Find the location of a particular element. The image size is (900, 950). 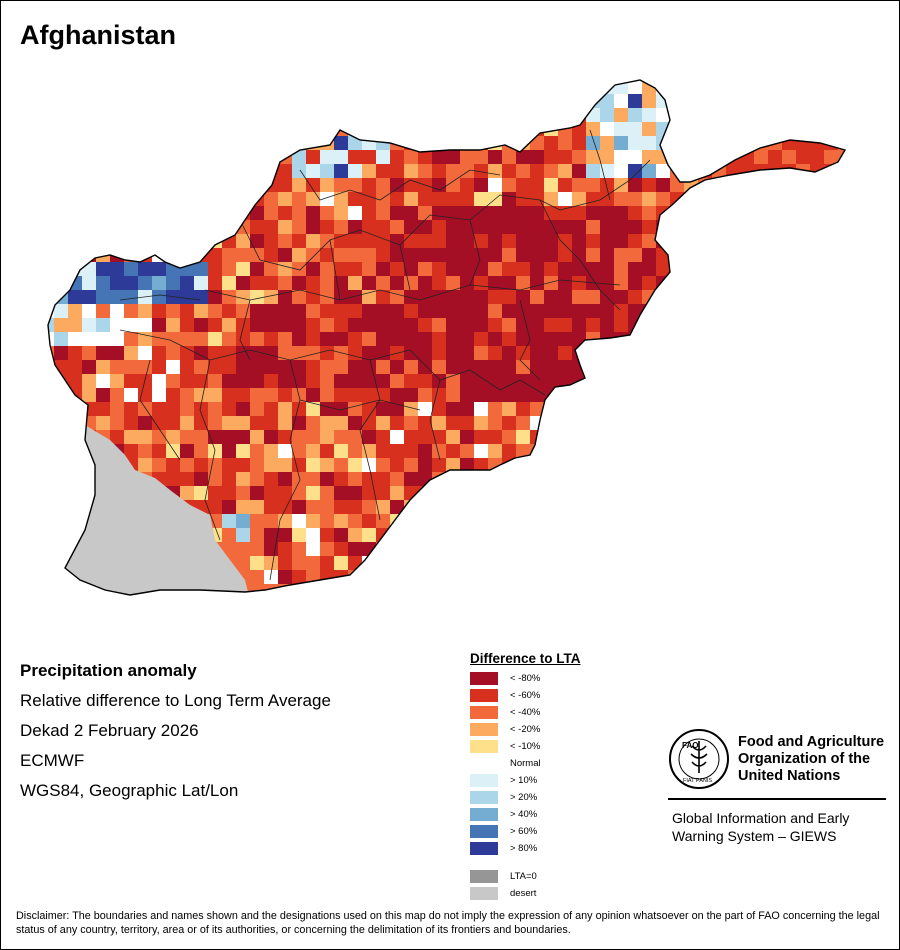

info-line-period: Dekad 2 February 2026 is located at coordinates (109, 730).